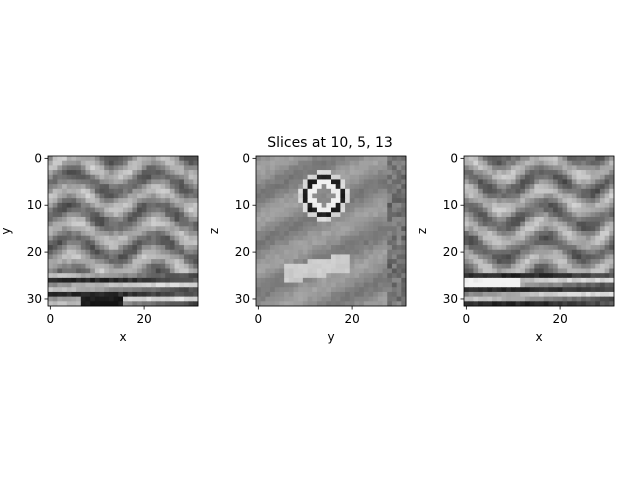 This screenshot has width=640, height=480. I want to click on y-tick-label: 30, so click(450, 299).